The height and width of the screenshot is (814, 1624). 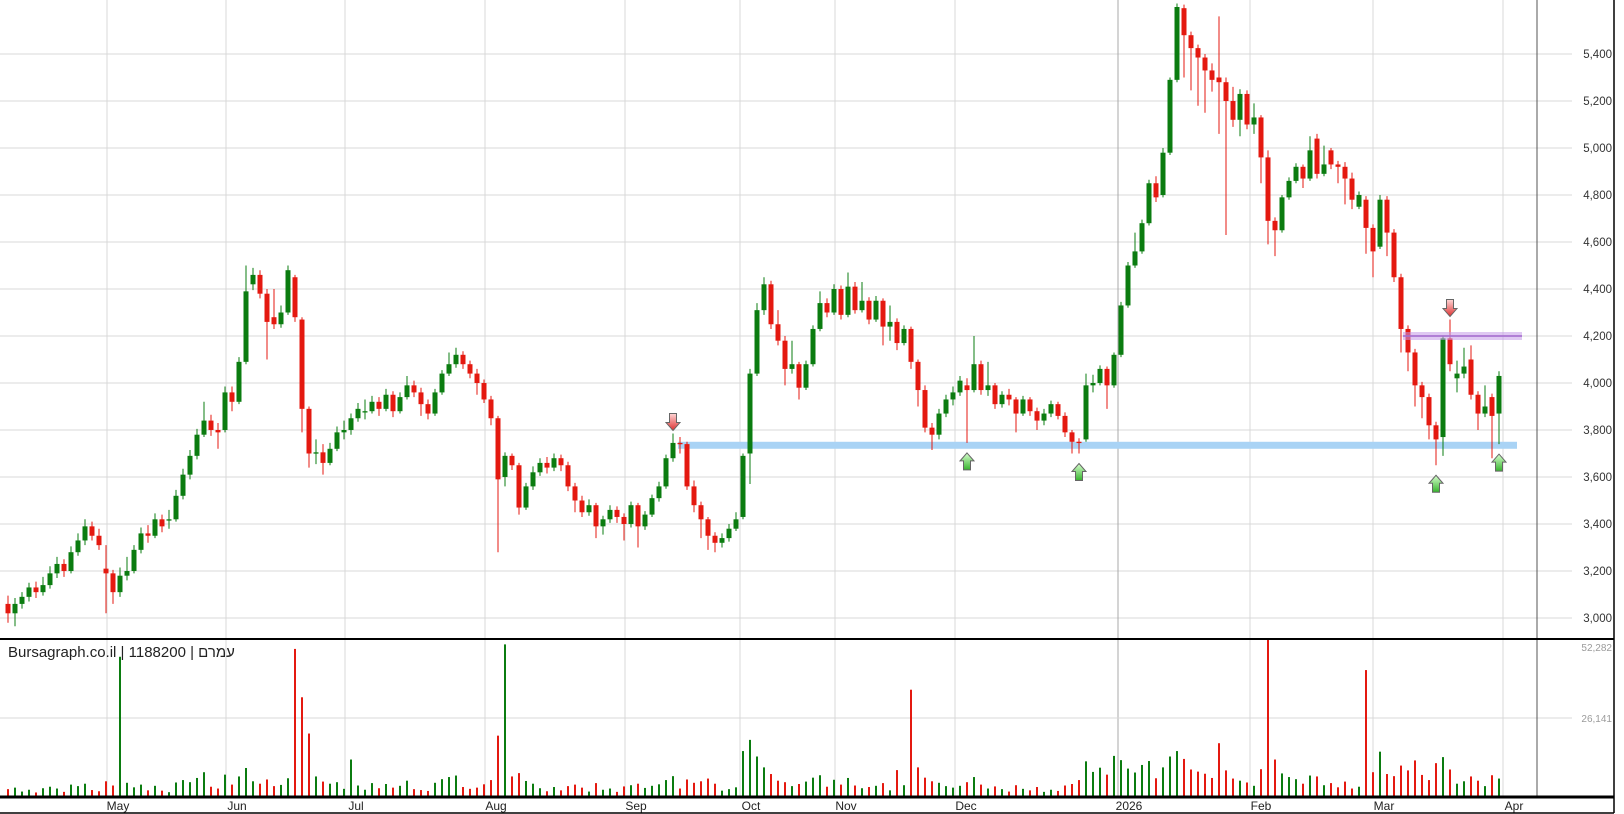 I want to click on price-axis-label: 3,200, so click(x=1597, y=572).